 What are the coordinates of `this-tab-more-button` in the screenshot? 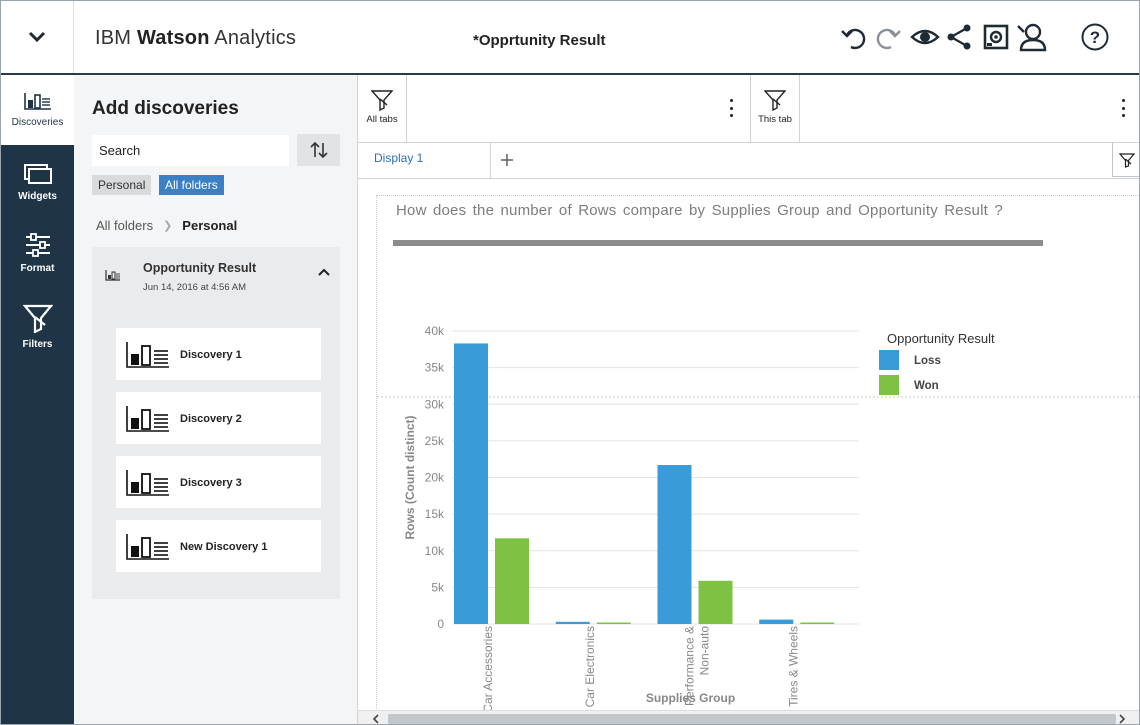 It's located at (1123, 108).